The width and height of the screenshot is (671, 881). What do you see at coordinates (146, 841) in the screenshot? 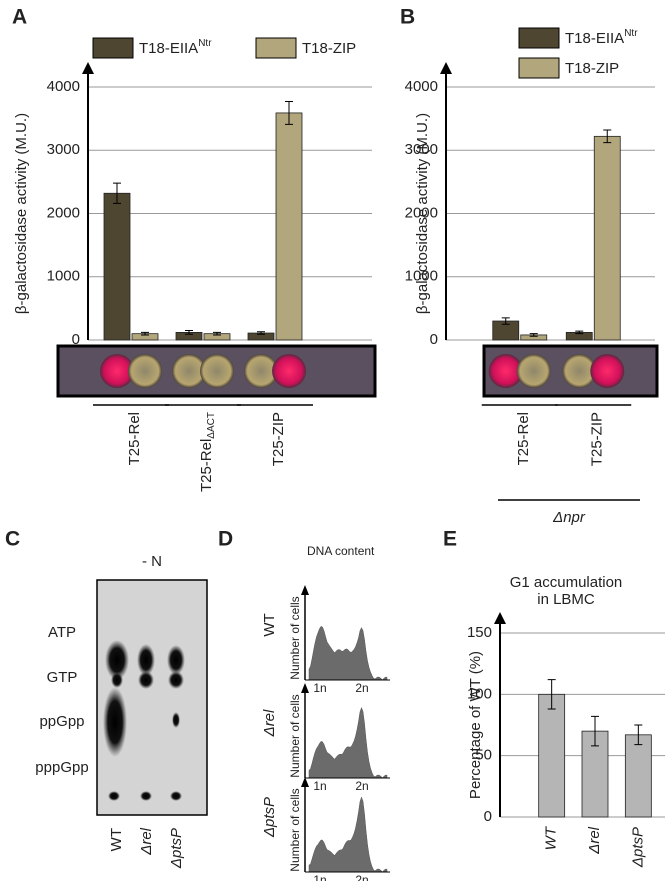
I see `lane-label: Δrel` at bounding box center [146, 841].